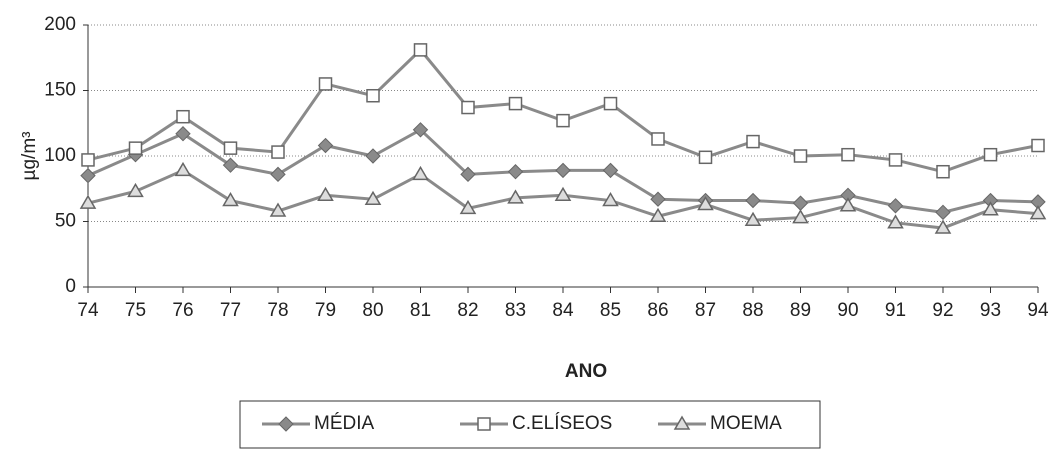  I want to click on x-axis-label: ANO, so click(586, 371).